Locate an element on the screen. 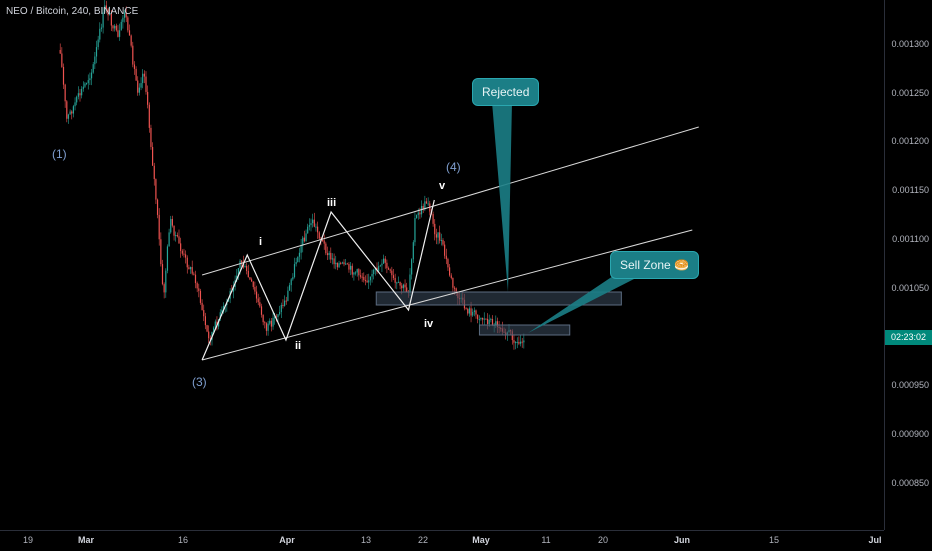 This screenshot has width=932, height=551. wave-label-ii: ii is located at coordinates (298, 346).